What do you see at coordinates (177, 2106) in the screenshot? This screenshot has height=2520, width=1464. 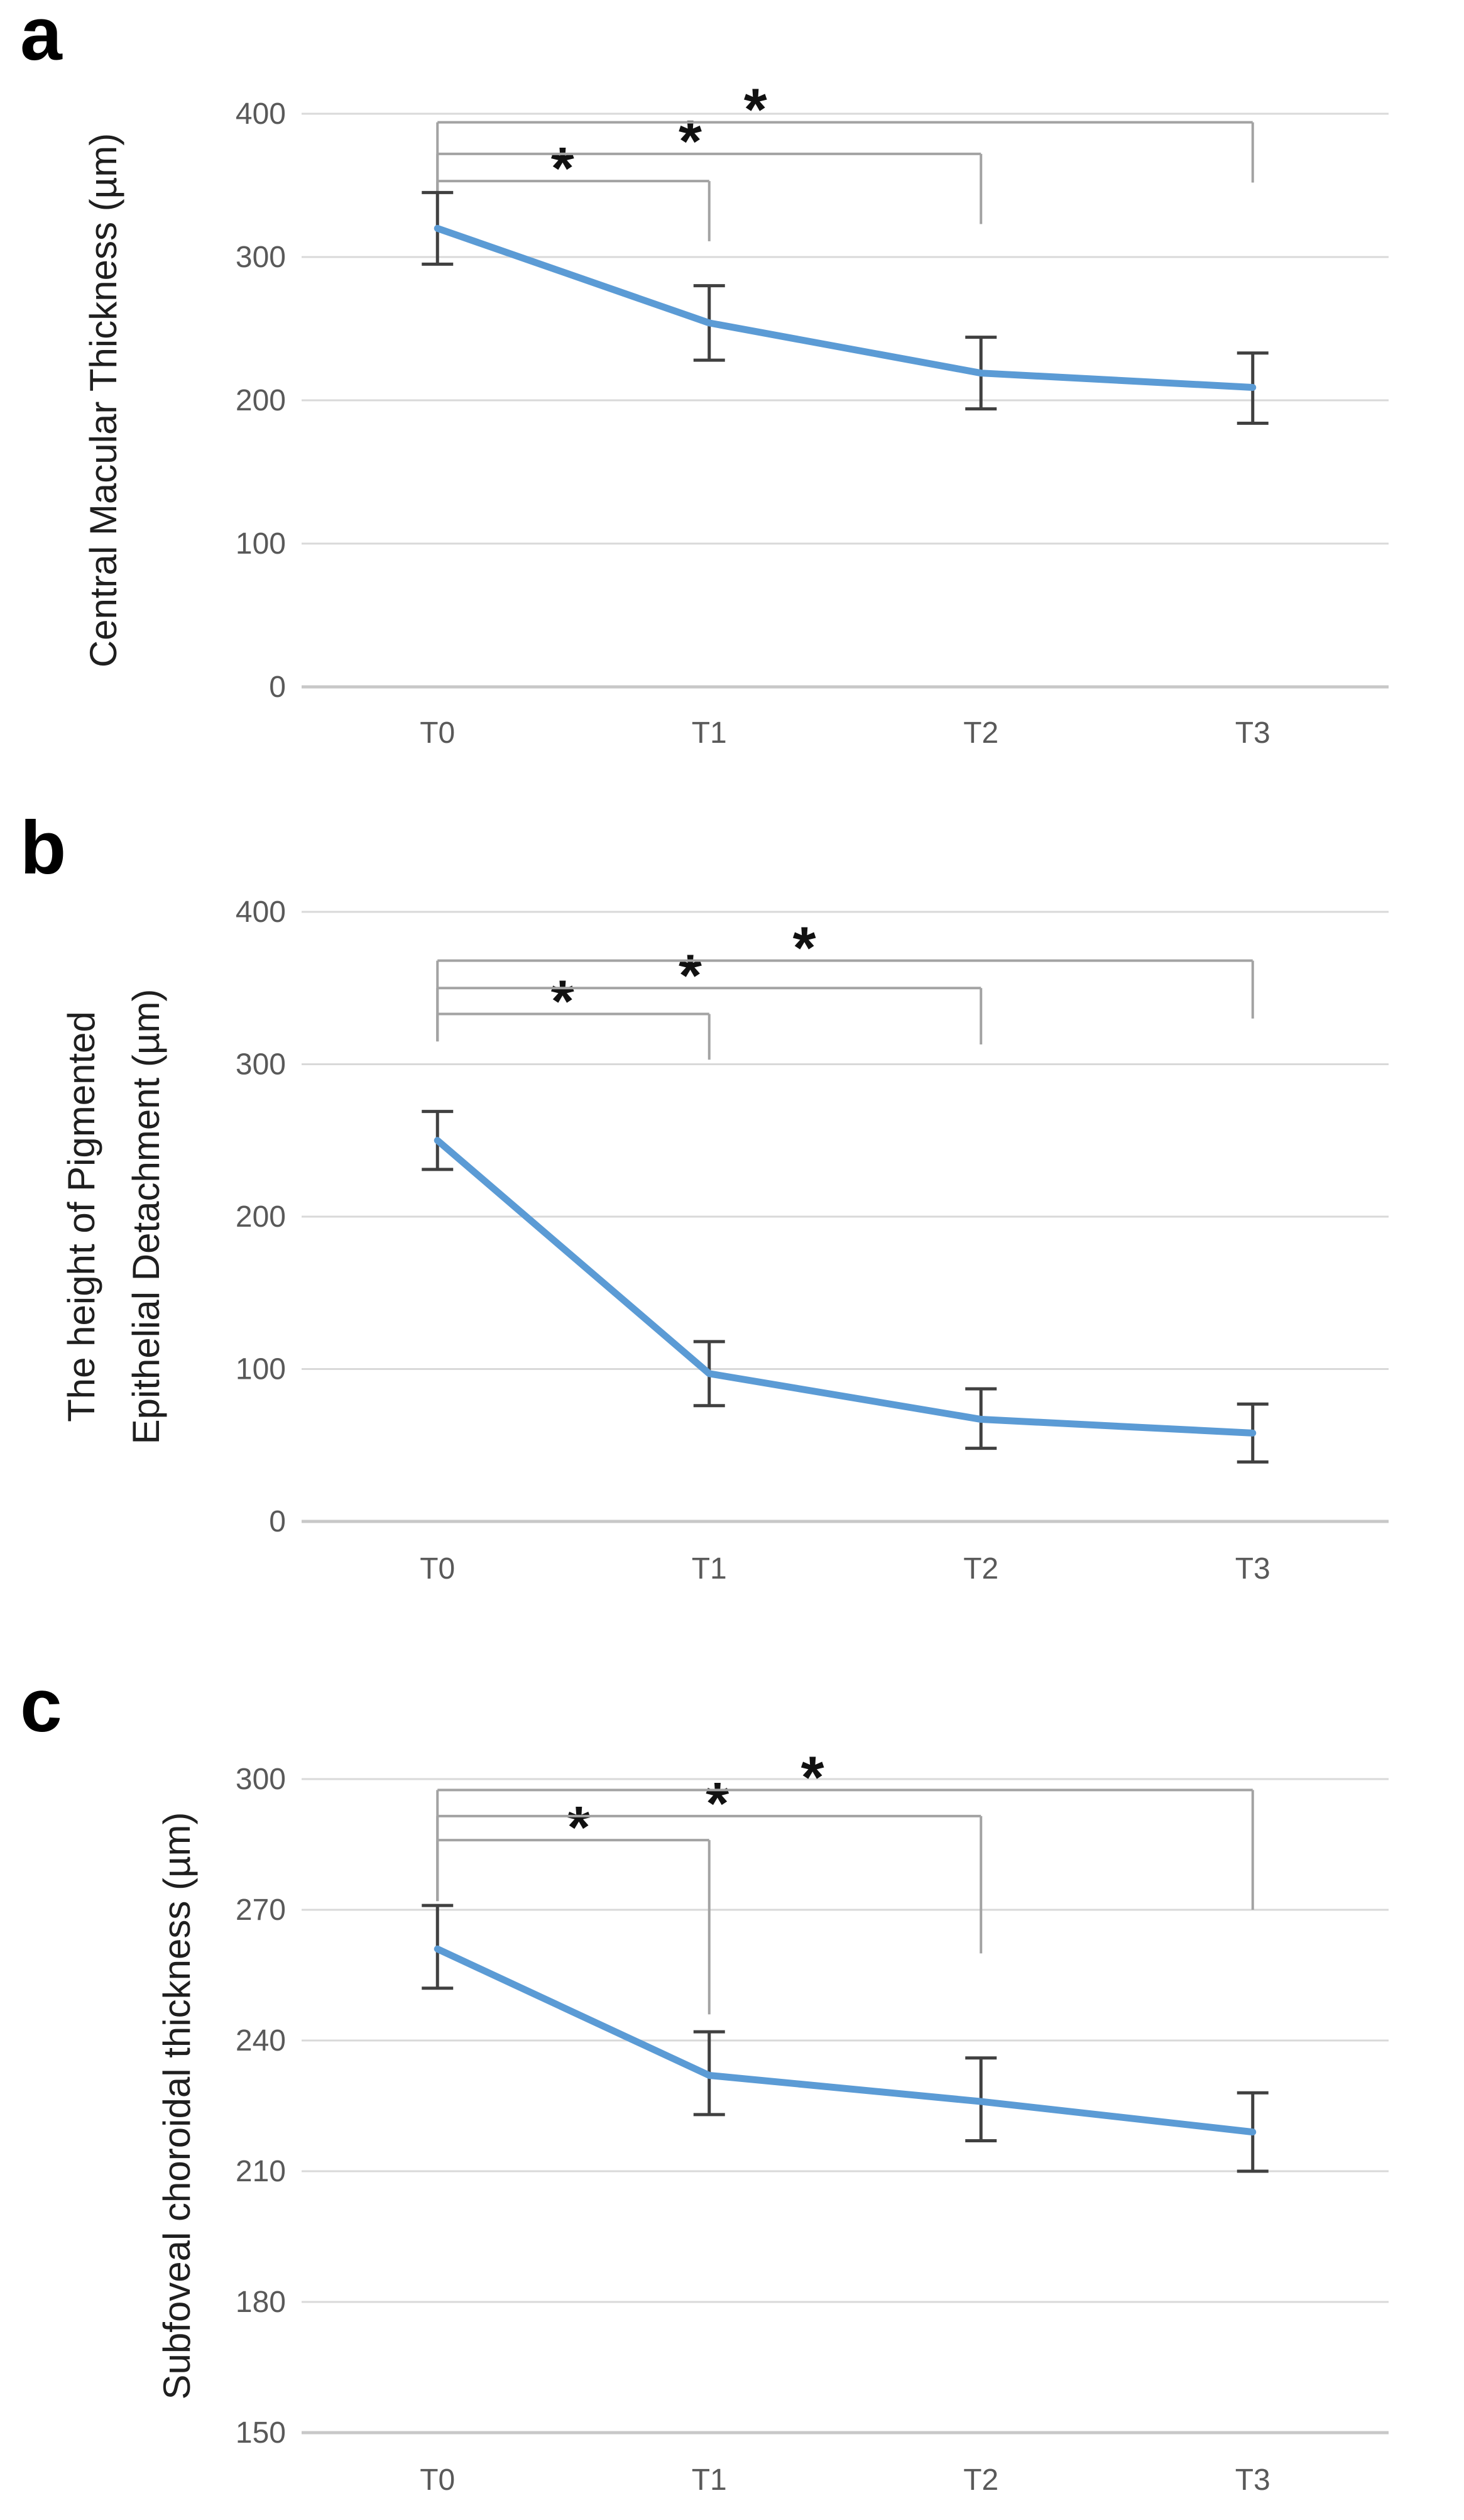 I see `y-axis-label-c-line-1: Subfoveal choroidal thickness (µm)` at bounding box center [177, 2106].